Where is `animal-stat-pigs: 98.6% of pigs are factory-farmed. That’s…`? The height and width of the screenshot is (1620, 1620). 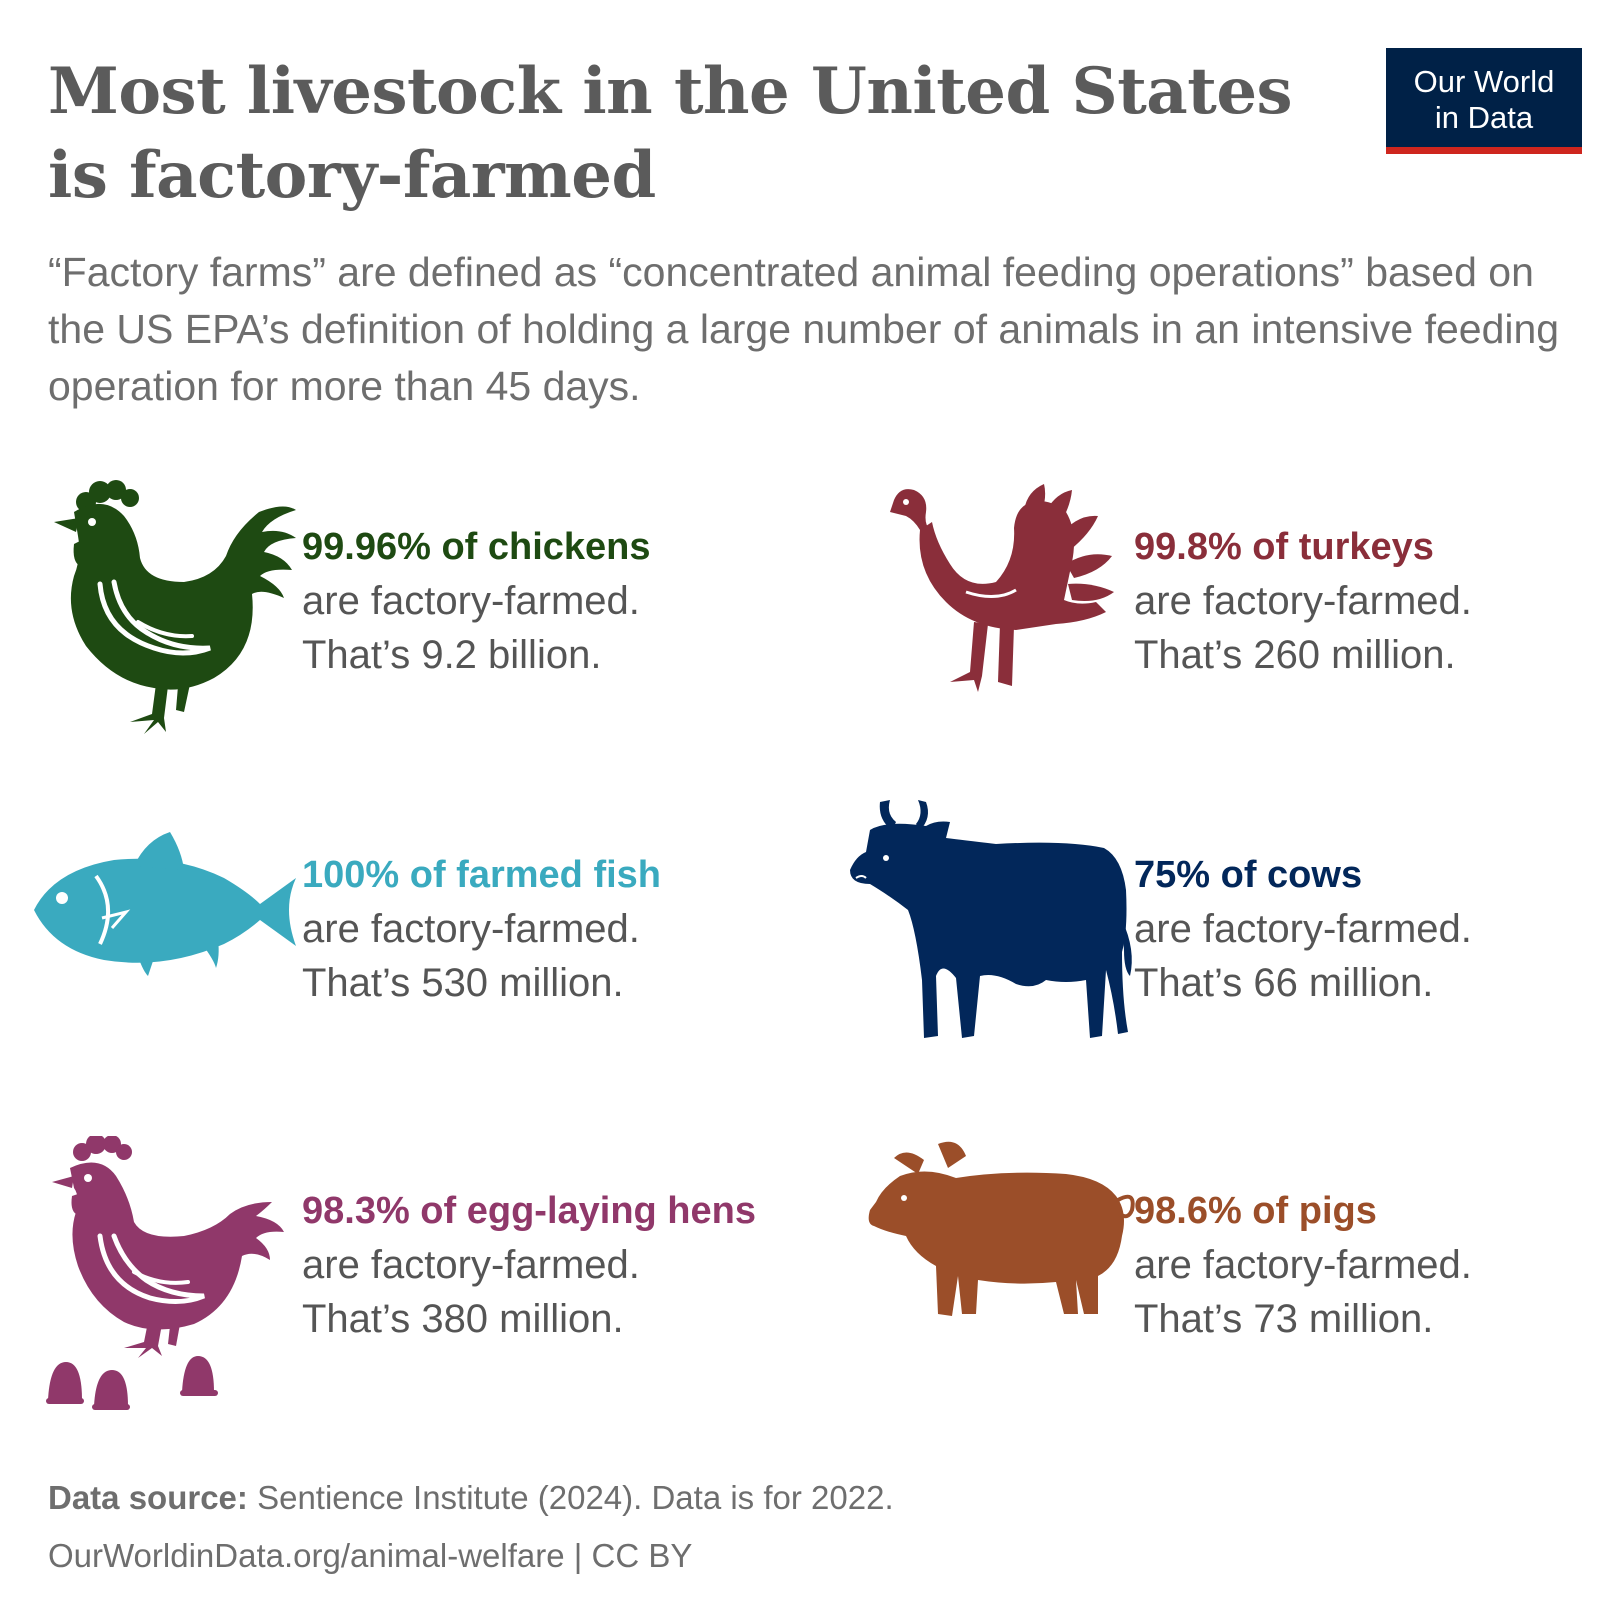 animal-stat-pigs: 98.6% of pigs are factory-farmed. That’s… is located at coordinates (1243, 1286).